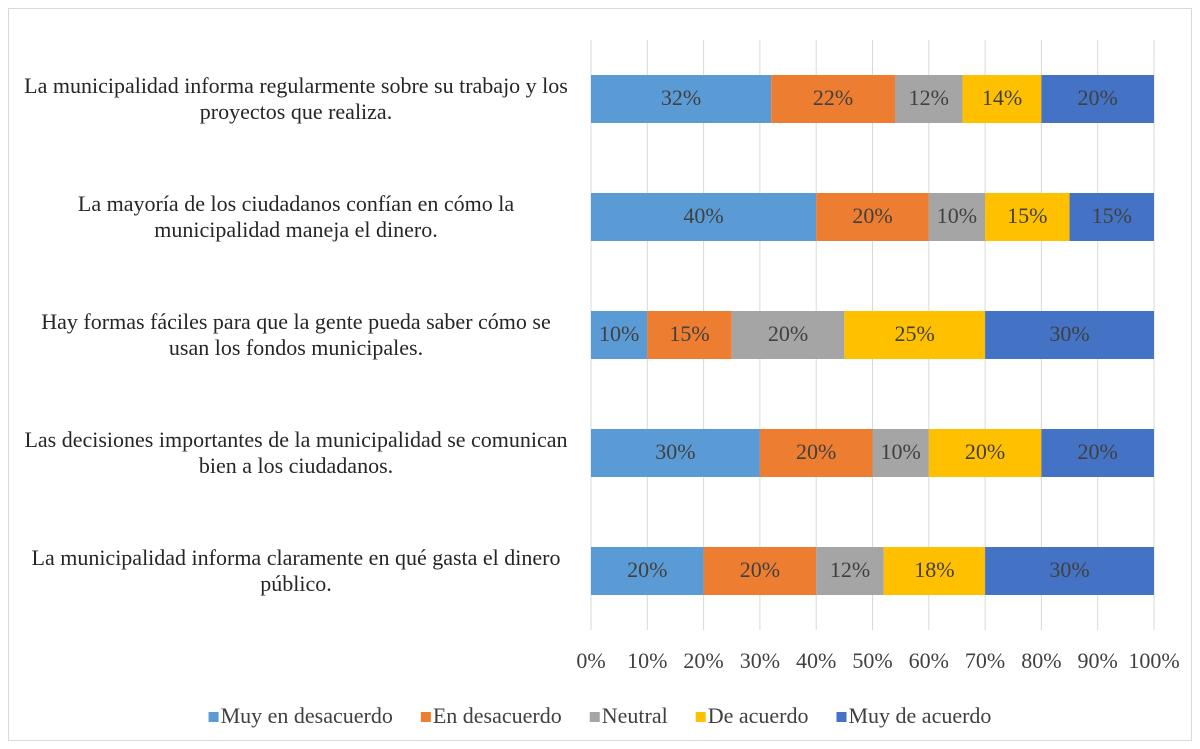 This screenshot has height=749, width=1200. Describe the element at coordinates (703, 660) in the screenshot. I see `x-tick-label: 20%` at that location.